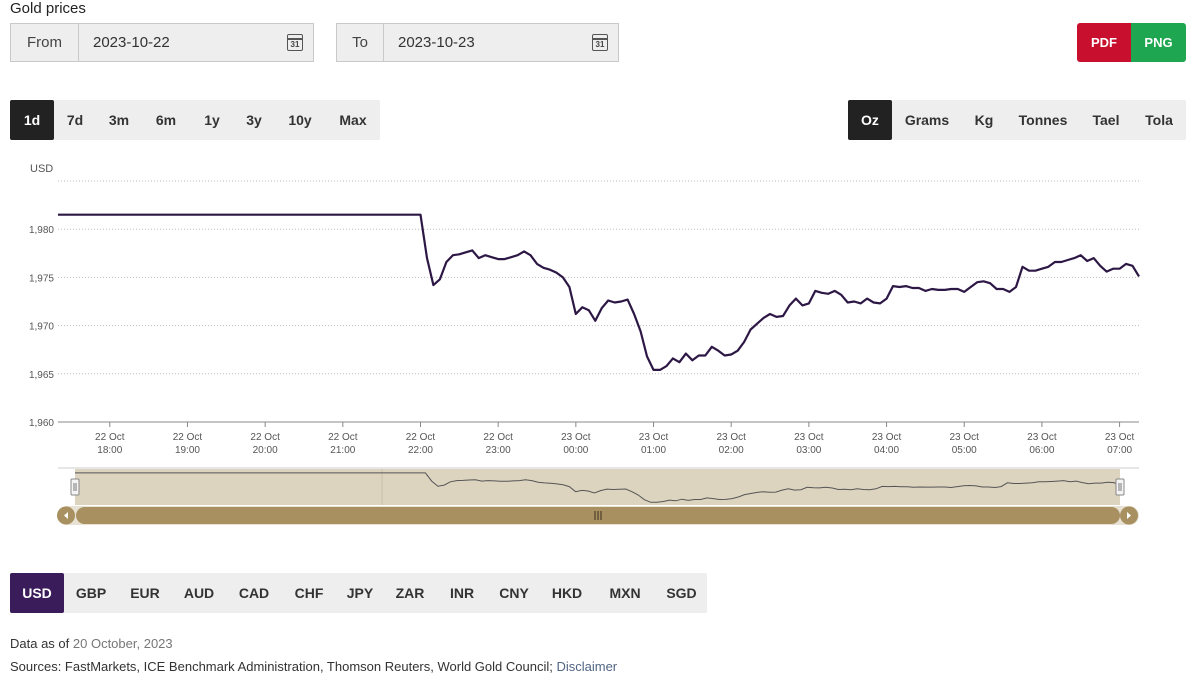  What do you see at coordinates (37, 593) in the screenshot?
I see `currency-button-usd: USD` at bounding box center [37, 593].